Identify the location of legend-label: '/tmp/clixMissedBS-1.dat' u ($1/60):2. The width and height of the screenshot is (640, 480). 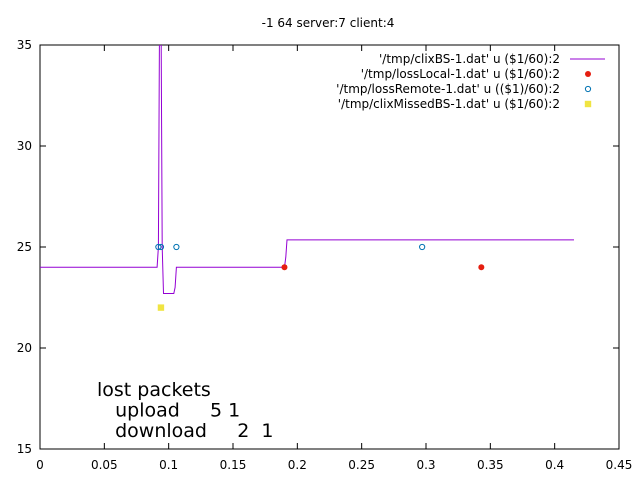
(449, 104).